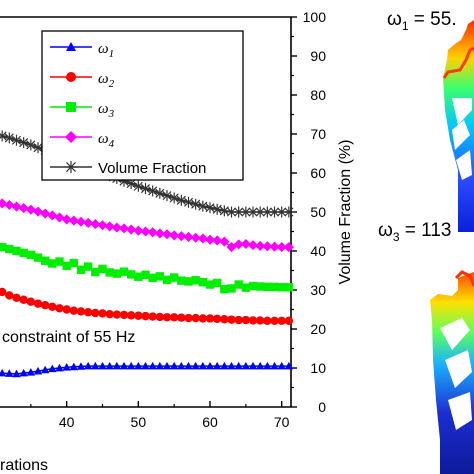 This screenshot has height=474, width=474. I want to click on x-tick-label: 40, so click(67, 422).